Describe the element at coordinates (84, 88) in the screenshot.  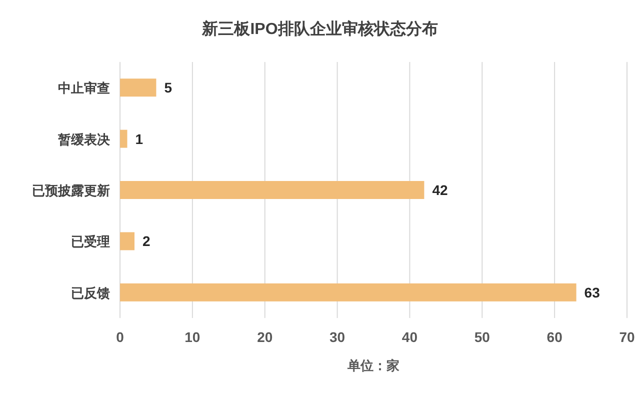
I see `y-tick-label: 中止审查` at that location.